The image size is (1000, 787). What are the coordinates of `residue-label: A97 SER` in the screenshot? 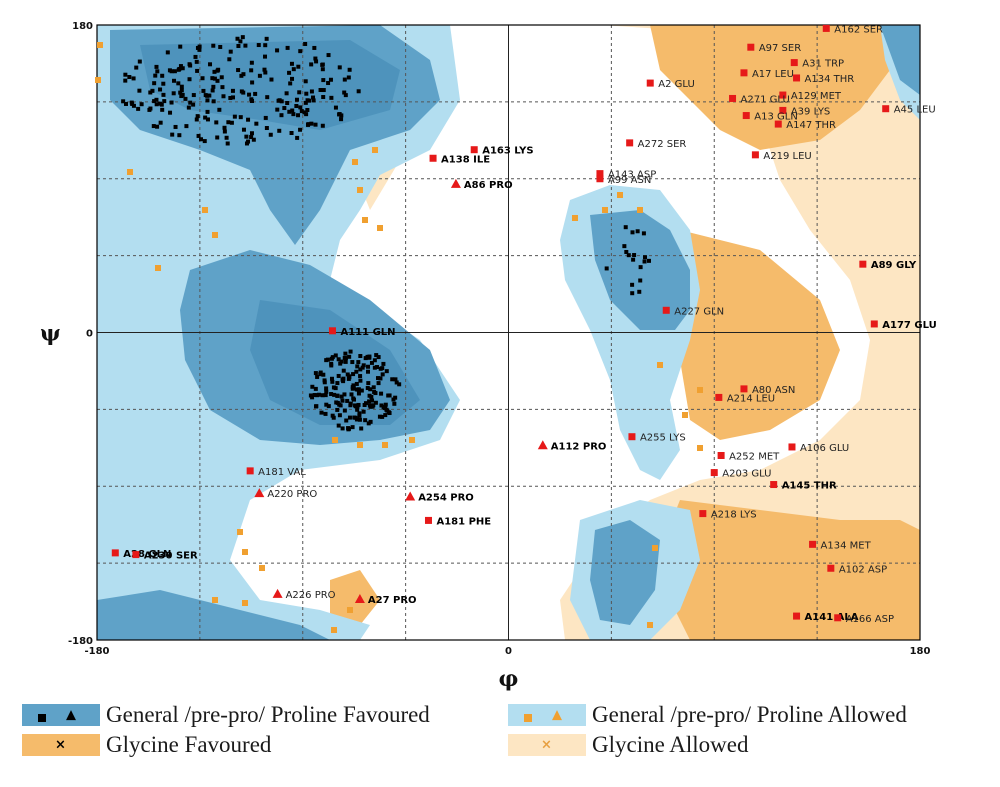 It's located at (780, 48).